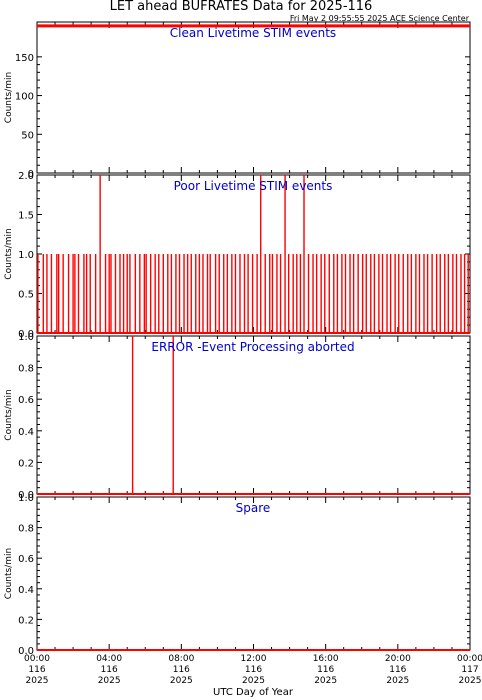 The width and height of the screenshot is (482, 700). I want to click on x-tick-label: 08:00, so click(181, 659).